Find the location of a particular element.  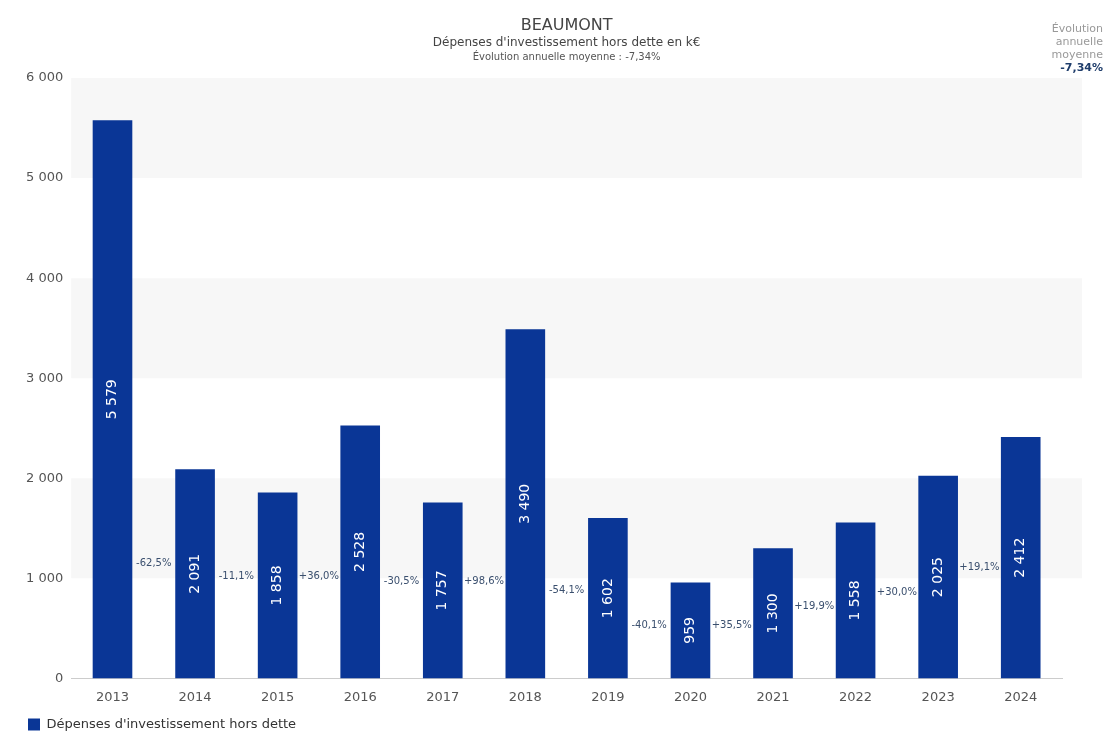

data-label: 2 025 is located at coordinates (936, 577).